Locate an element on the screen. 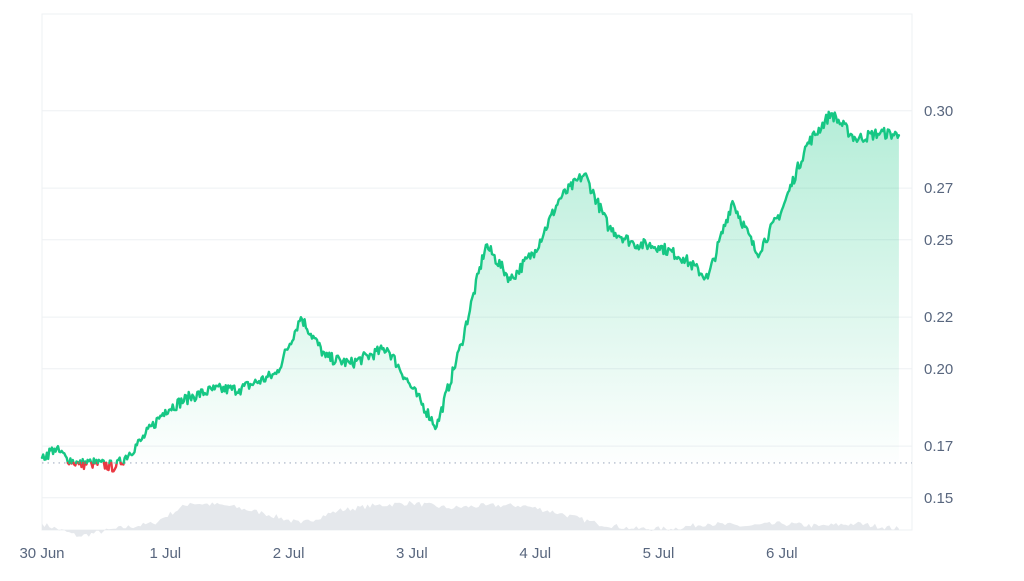  x-tick-label: 4 Jul is located at coordinates (535, 553).